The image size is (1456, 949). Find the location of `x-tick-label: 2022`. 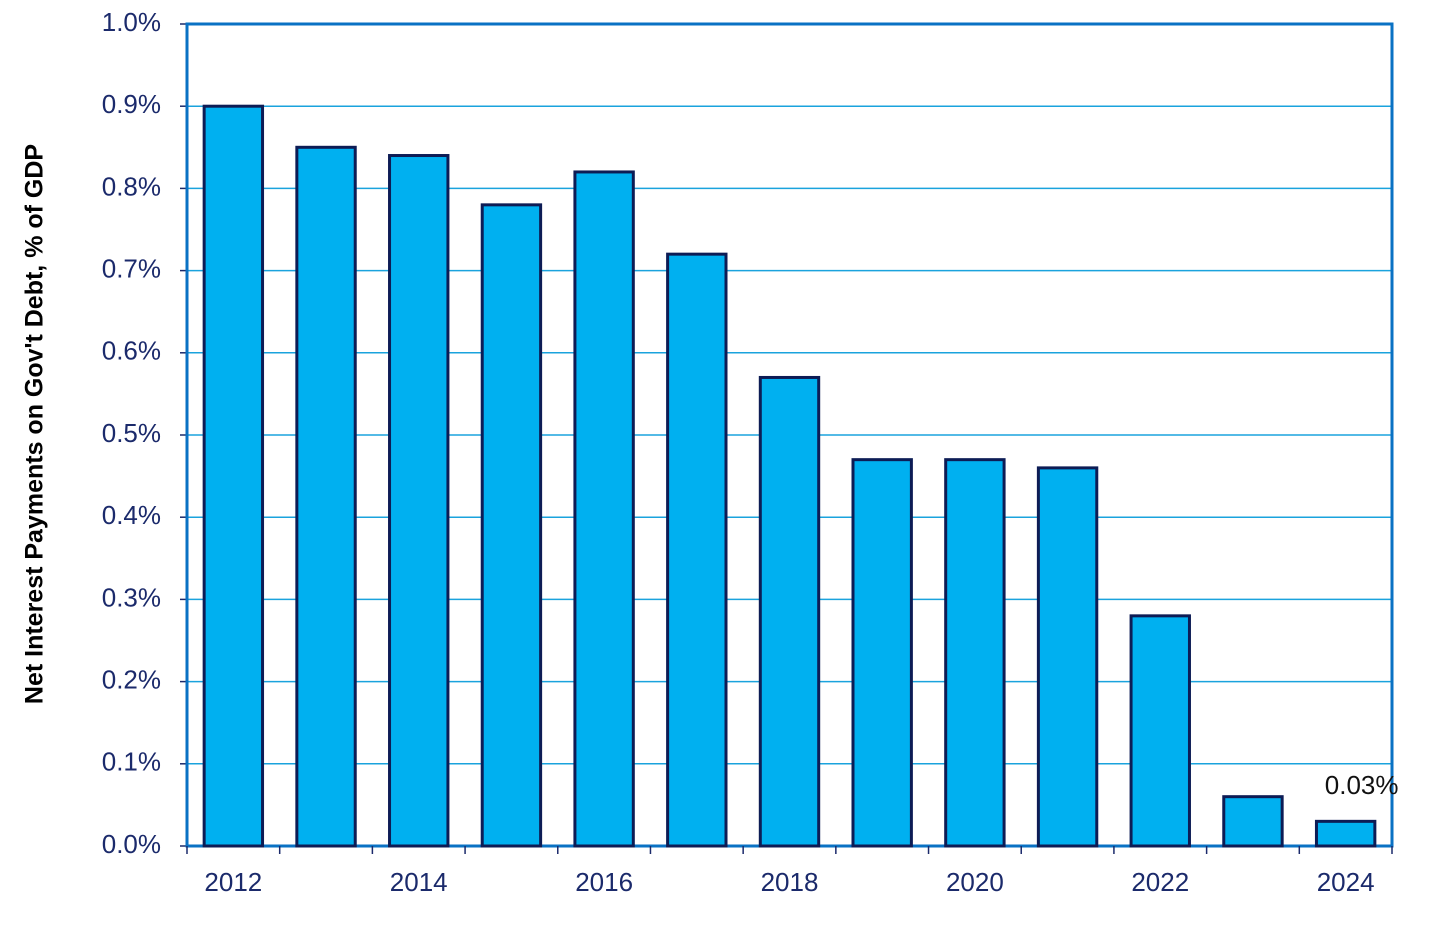

x-tick-label: 2022 is located at coordinates (1160, 882).